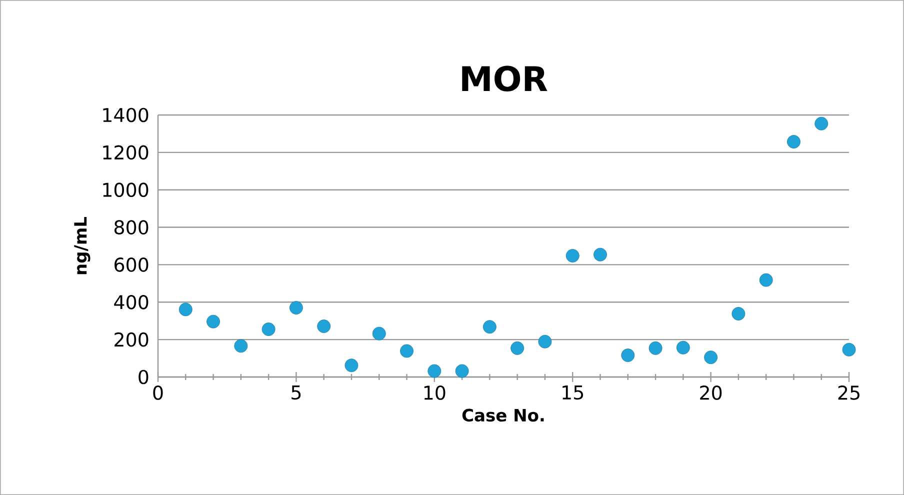  What do you see at coordinates (143, 377) in the screenshot?
I see `y-tick-label: 0` at bounding box center [143, 377].